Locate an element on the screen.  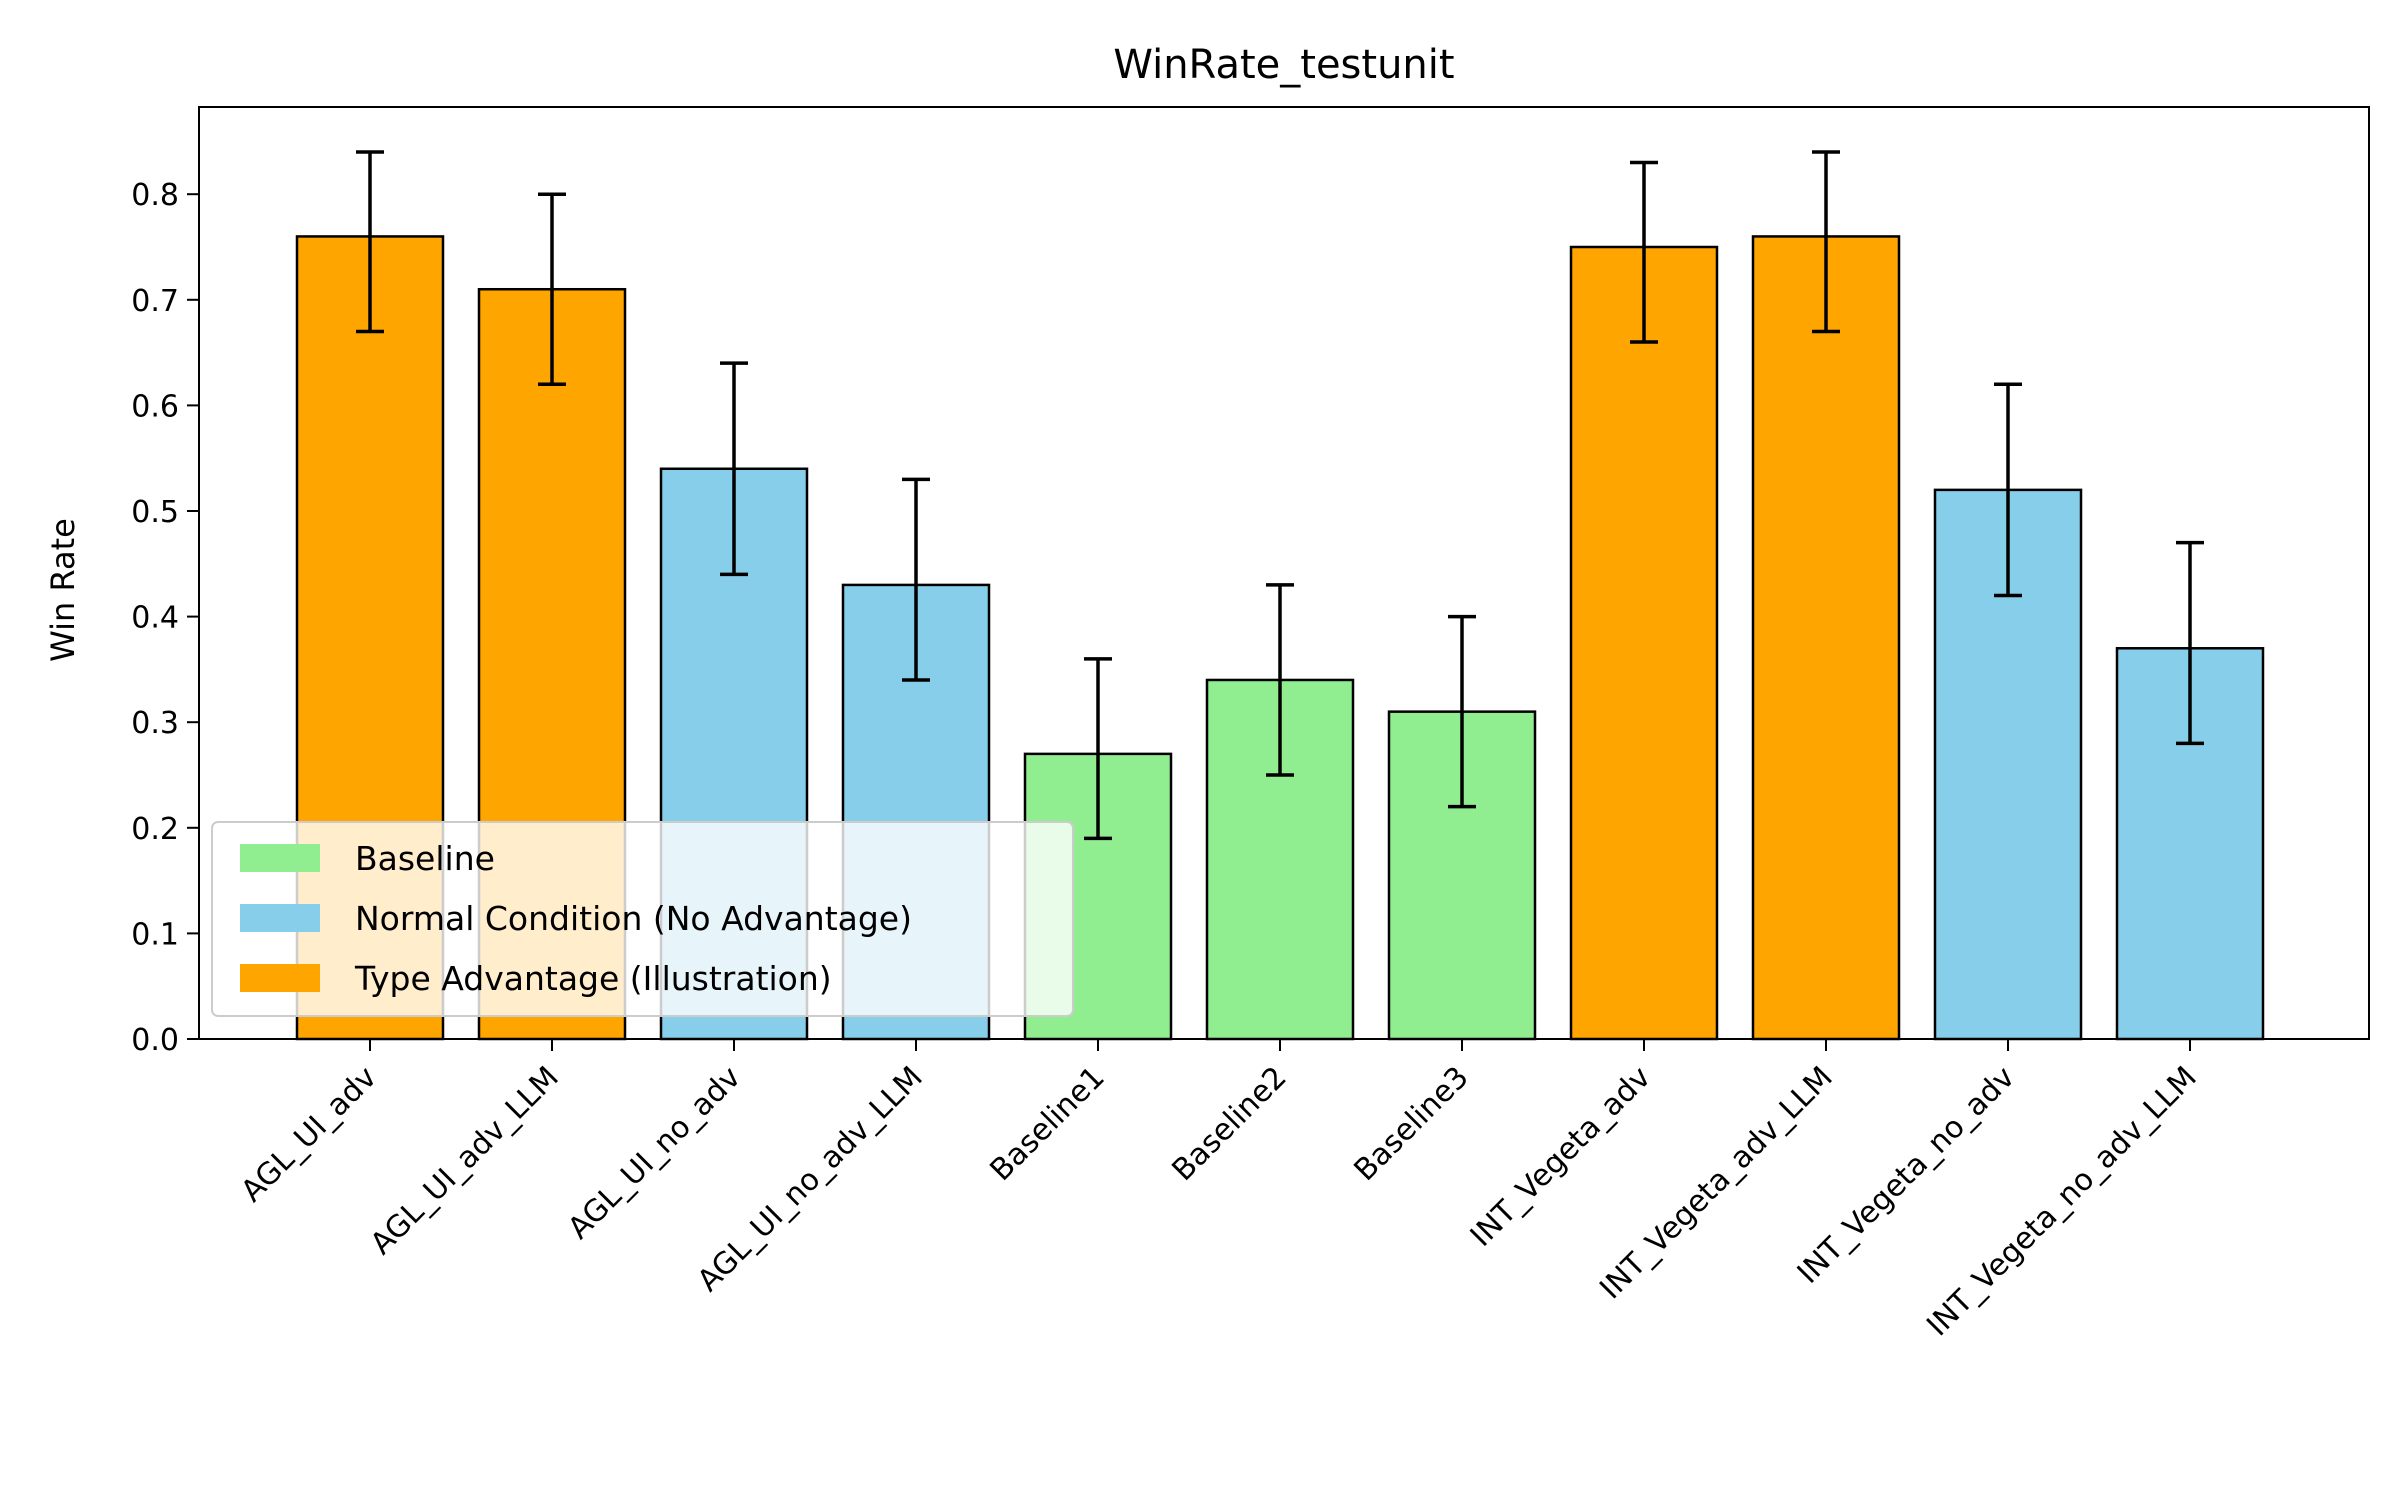
y-tick-label: 0.2 is located at coordinates (155, 829).